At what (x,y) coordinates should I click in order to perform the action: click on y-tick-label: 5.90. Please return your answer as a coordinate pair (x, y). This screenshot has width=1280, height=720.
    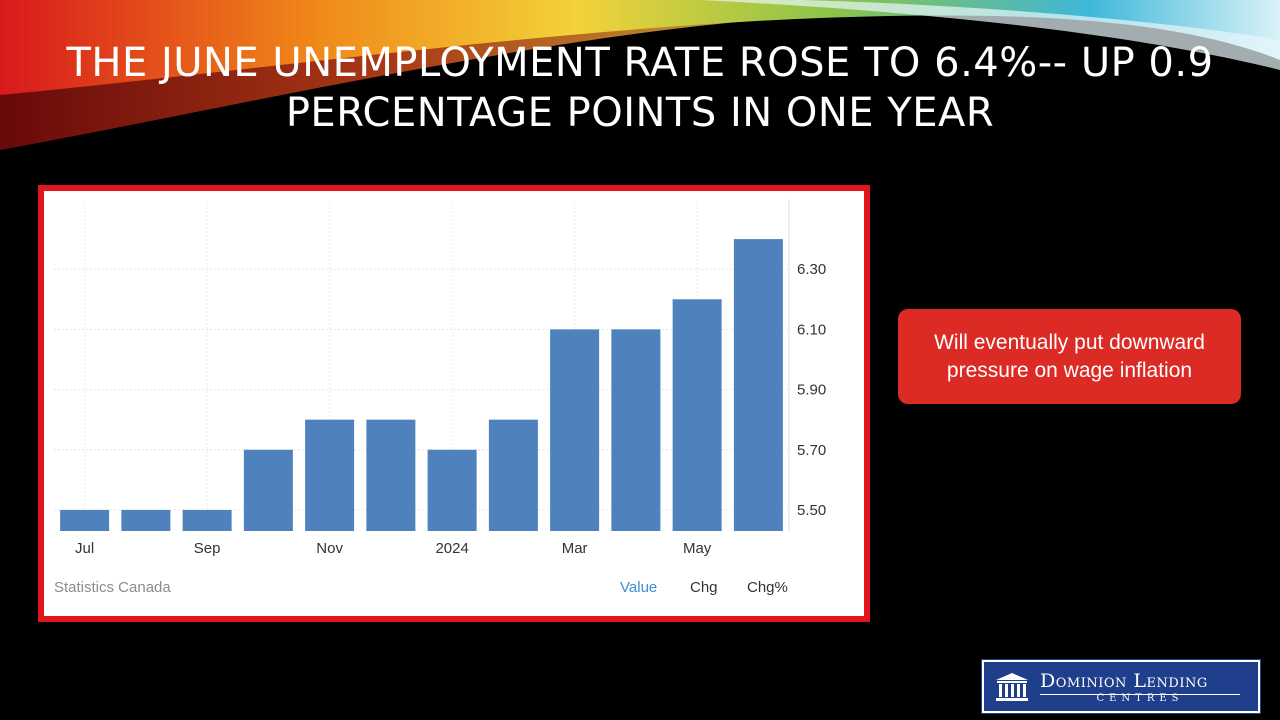
    Looking at the image, I should click on (811, 390).